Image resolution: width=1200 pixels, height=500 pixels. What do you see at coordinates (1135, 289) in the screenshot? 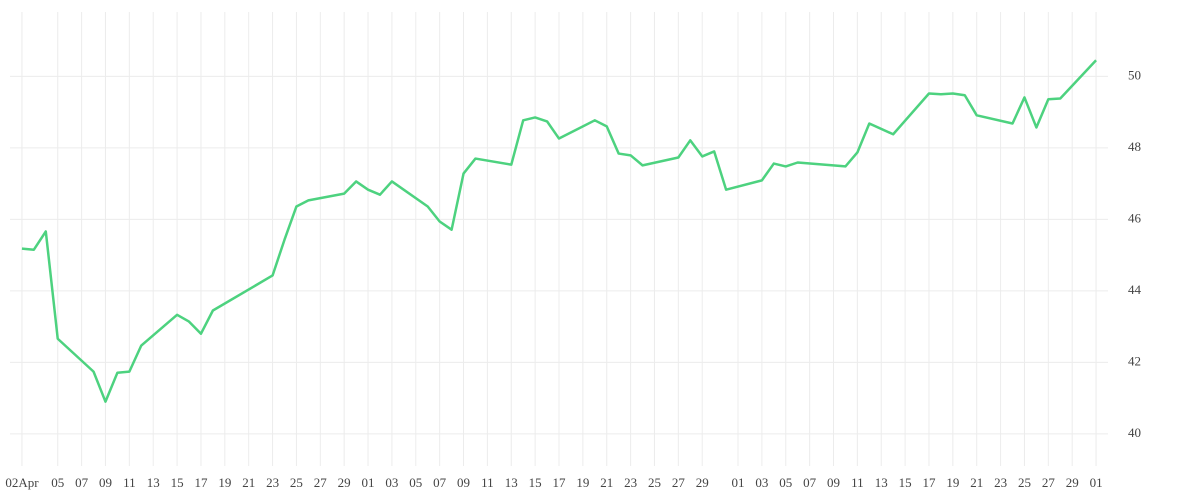
I see `y-tick-label: 44` at bounding box center [1135, 289].